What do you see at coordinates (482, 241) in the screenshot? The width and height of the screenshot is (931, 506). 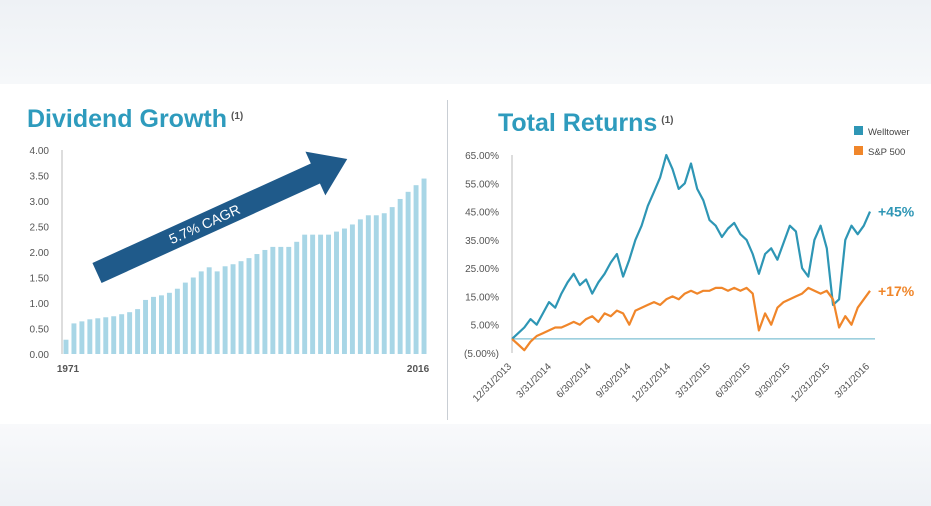 I see `y-tick-label: 35.00%` at bounding box center [482, 241].